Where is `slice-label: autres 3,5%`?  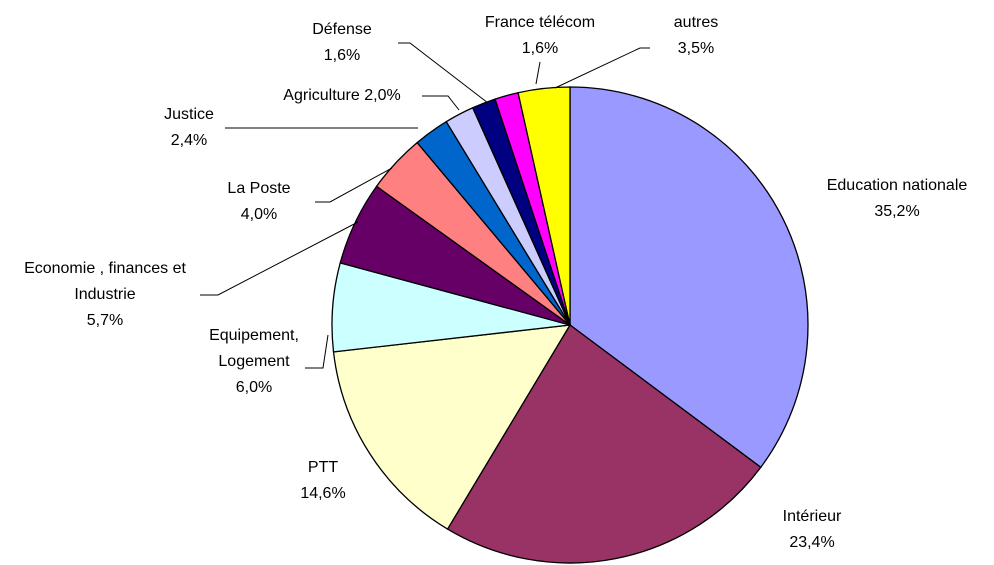
slice-label: autres 3,5% is located at coordinates (696, 36).